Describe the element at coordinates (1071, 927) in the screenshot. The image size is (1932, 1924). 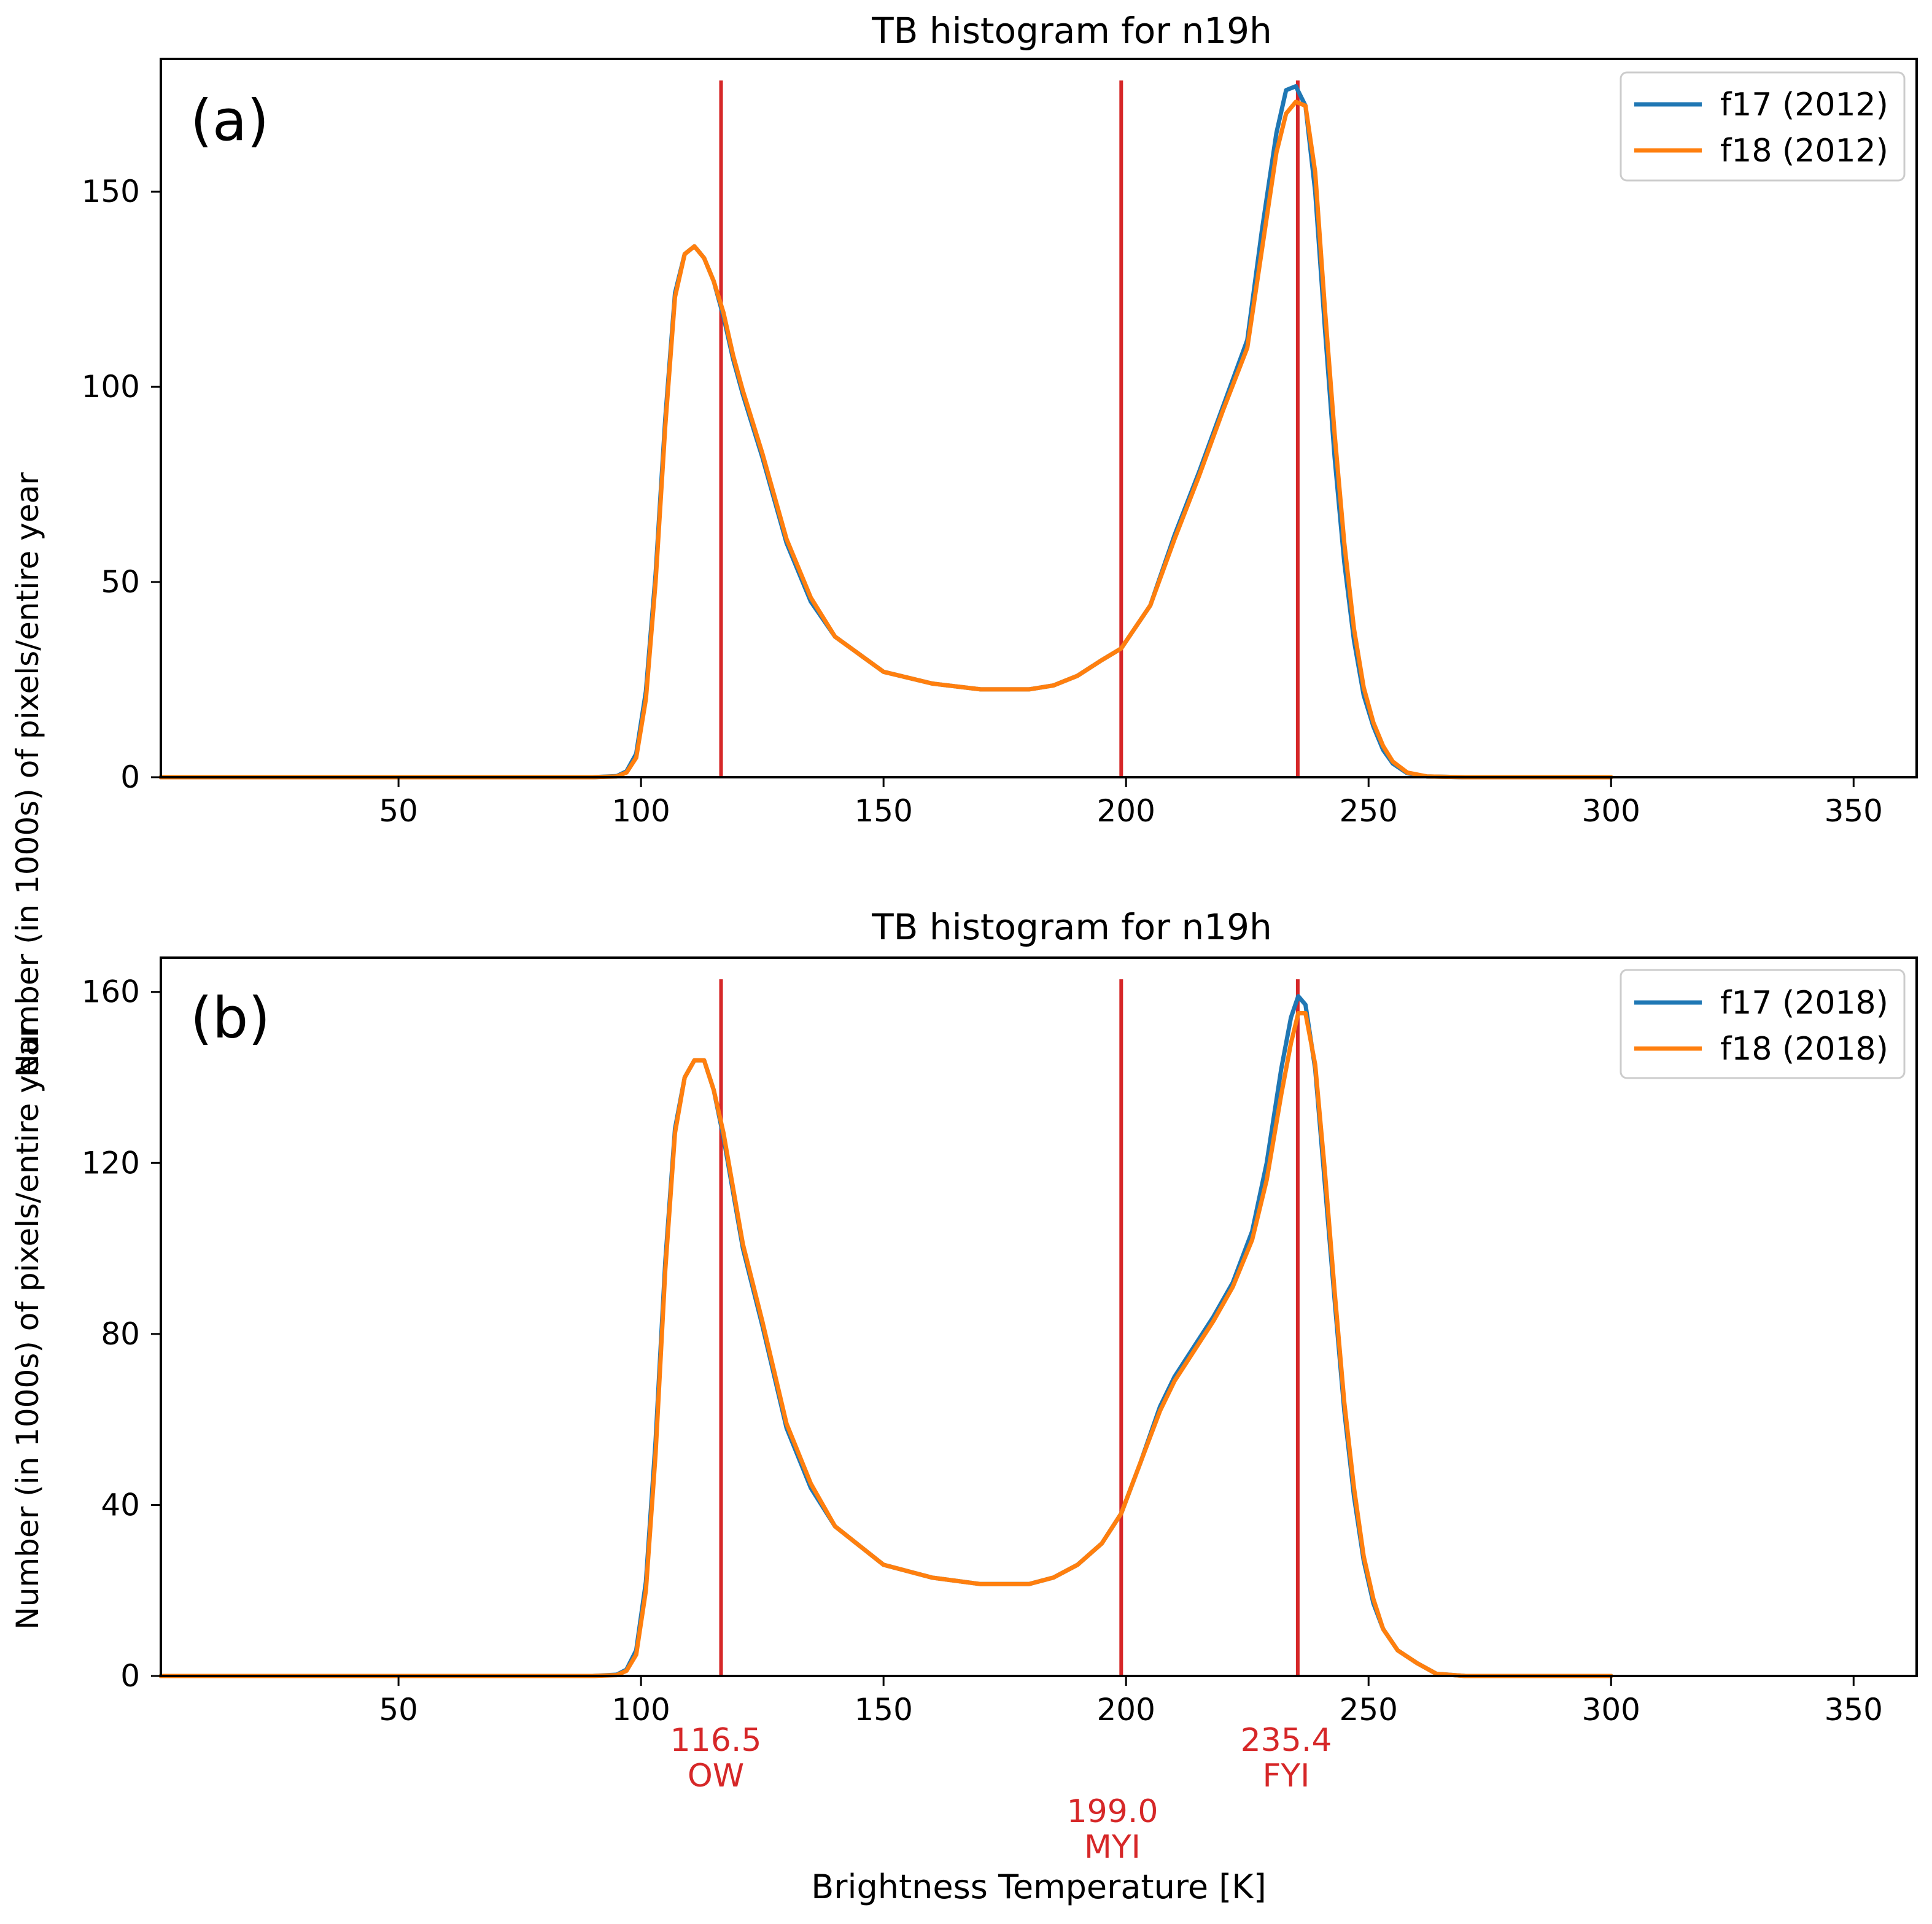
I see `panel-b-title: TB histogram for n19h` at that location.